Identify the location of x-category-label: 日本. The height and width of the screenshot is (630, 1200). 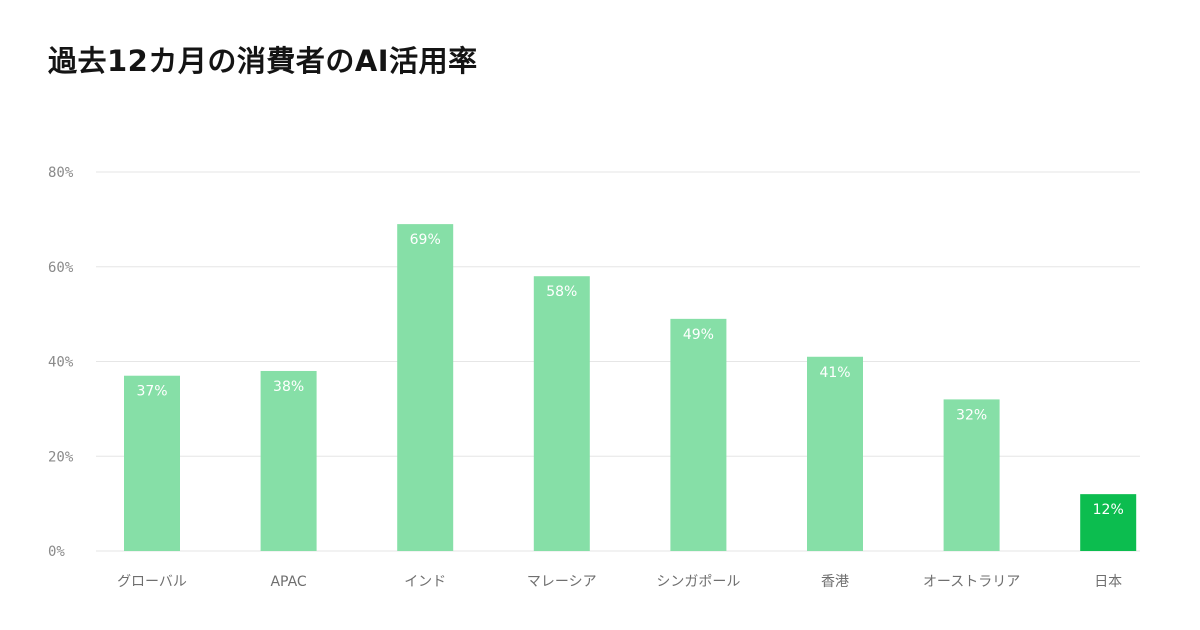
(1108, 582).